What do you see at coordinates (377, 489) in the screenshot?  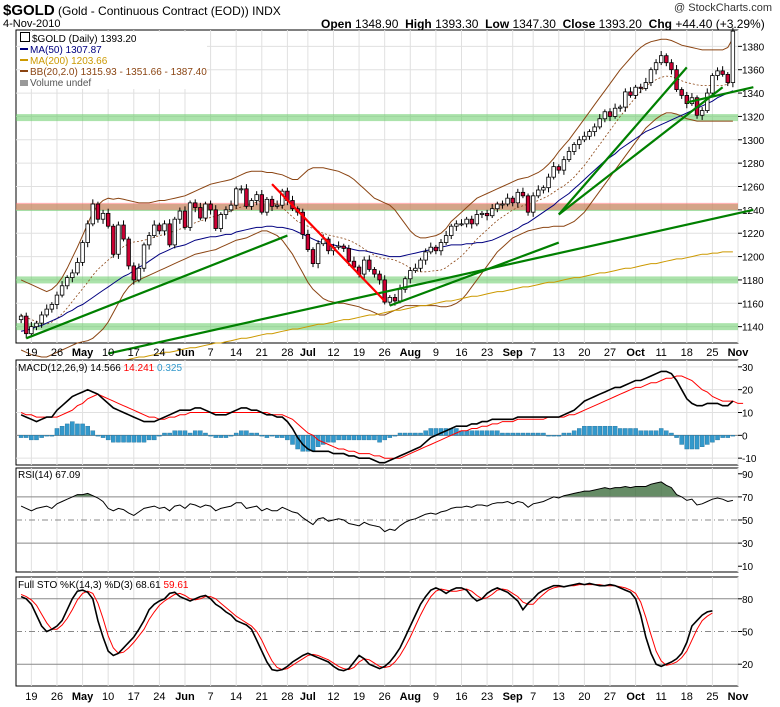 I see `rsi-overbought-fill` at bounding box center [377, 489].